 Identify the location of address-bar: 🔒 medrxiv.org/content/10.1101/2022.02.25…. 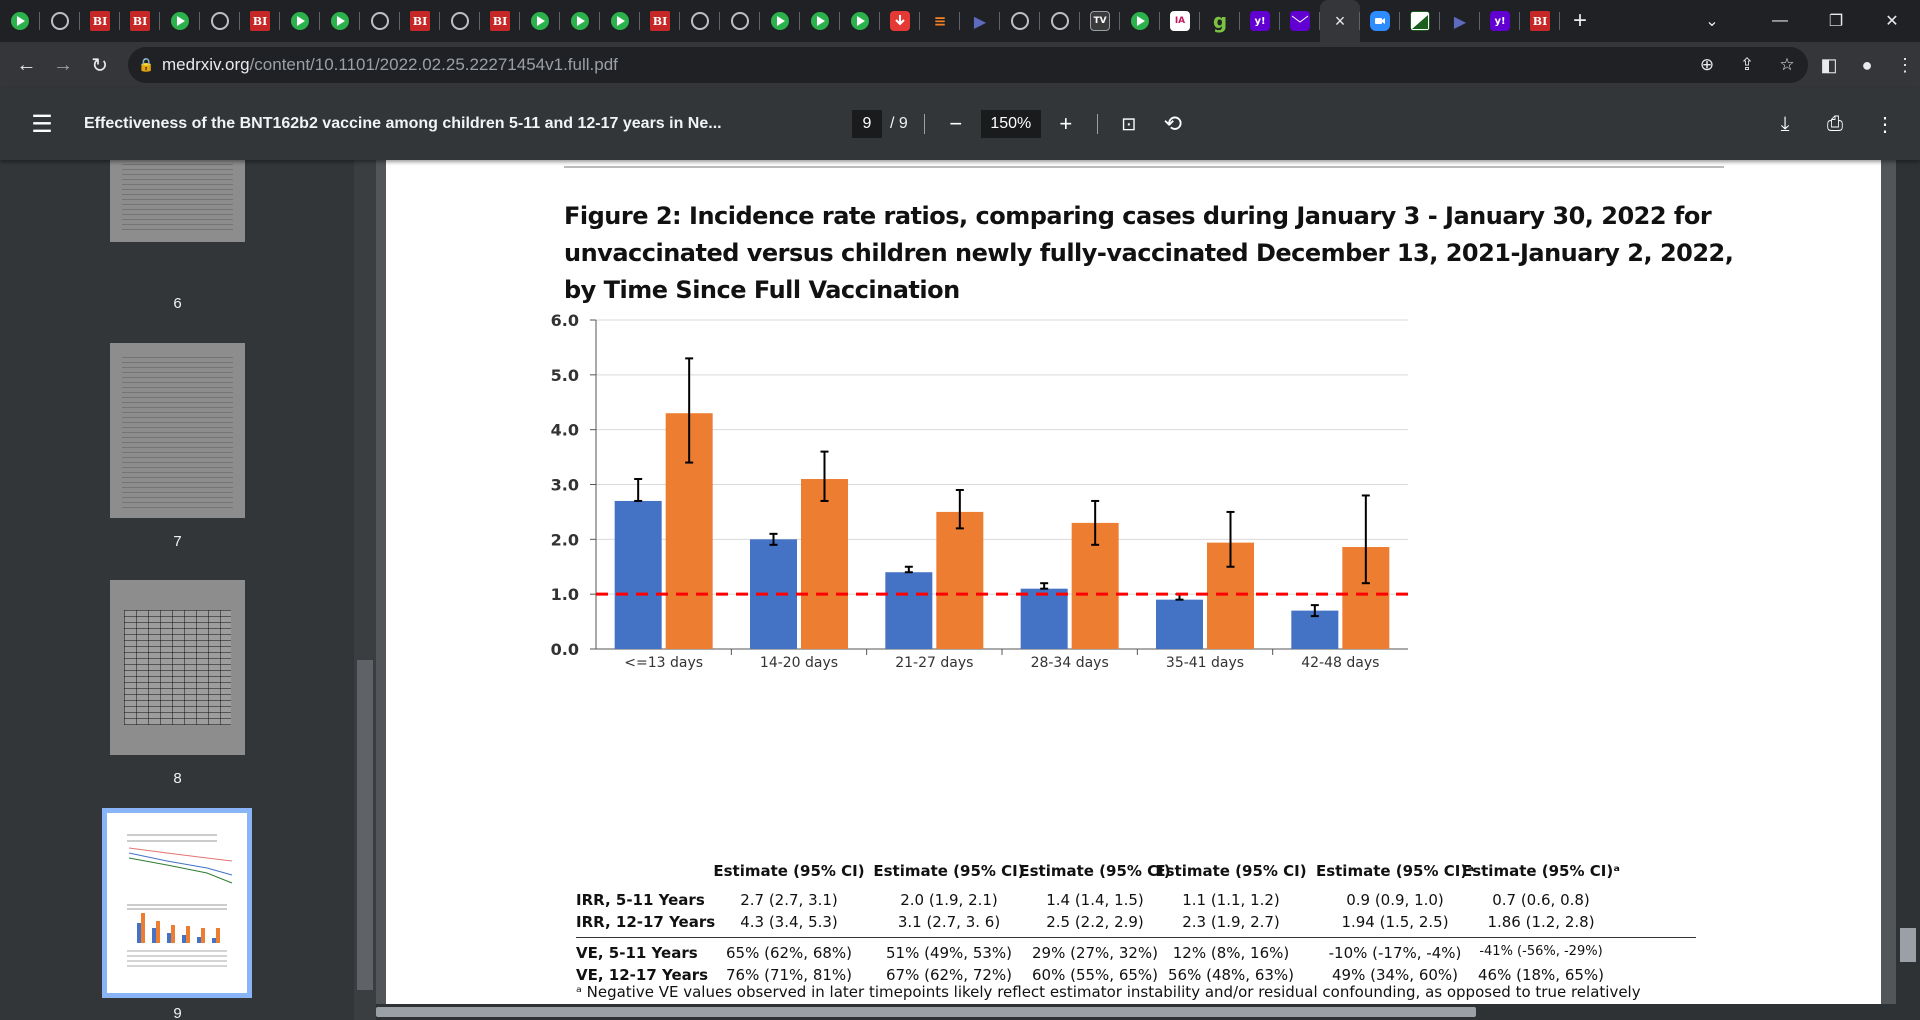
(968, 65).